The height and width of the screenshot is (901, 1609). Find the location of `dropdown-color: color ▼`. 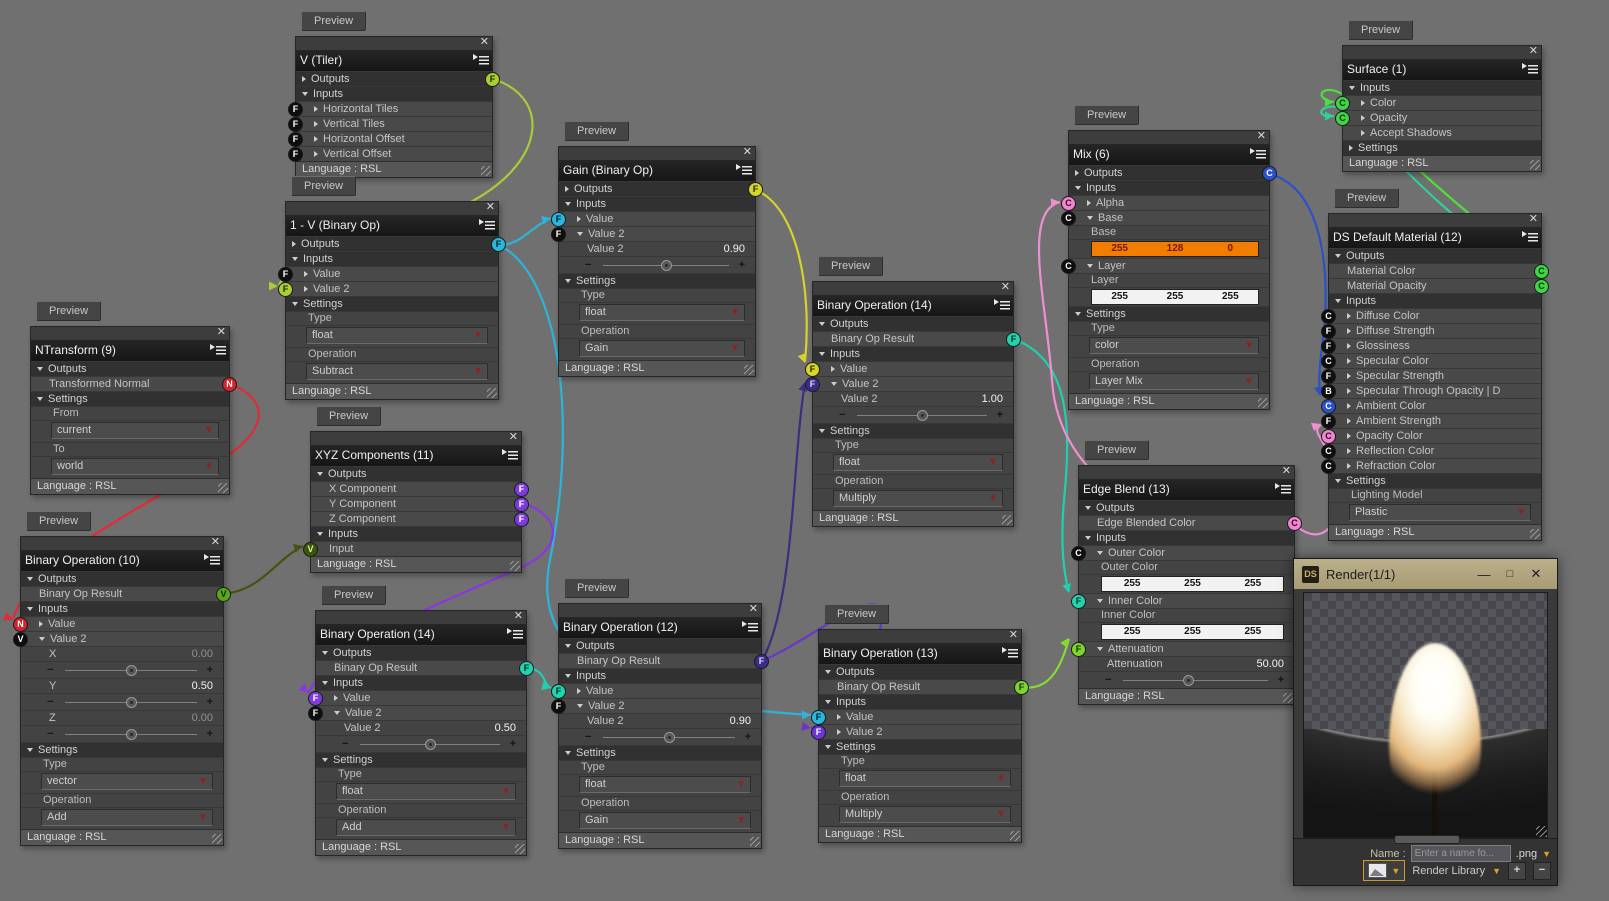

dropdown-color: color ▼ is located at coordinates (1174, 345).